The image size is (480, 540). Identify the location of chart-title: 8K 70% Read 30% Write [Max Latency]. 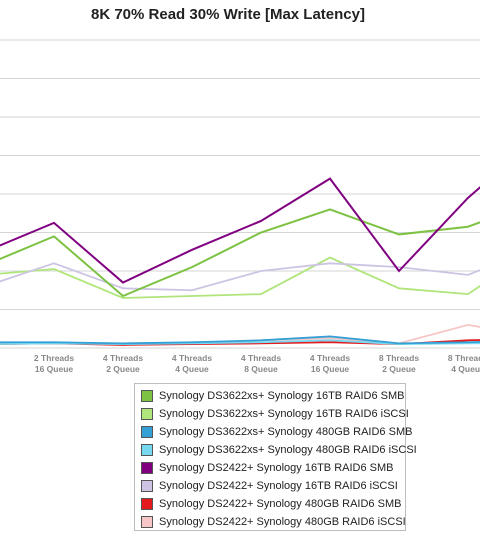
(228, 14).